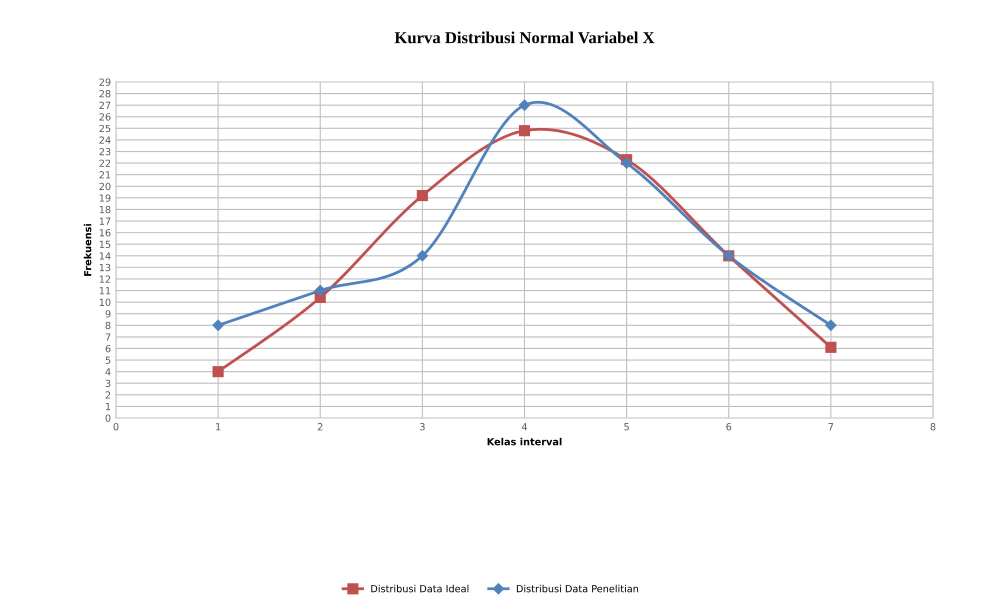 The image size is (982, 606). I want to click on y-tick-label: 15, so click(105, 244).